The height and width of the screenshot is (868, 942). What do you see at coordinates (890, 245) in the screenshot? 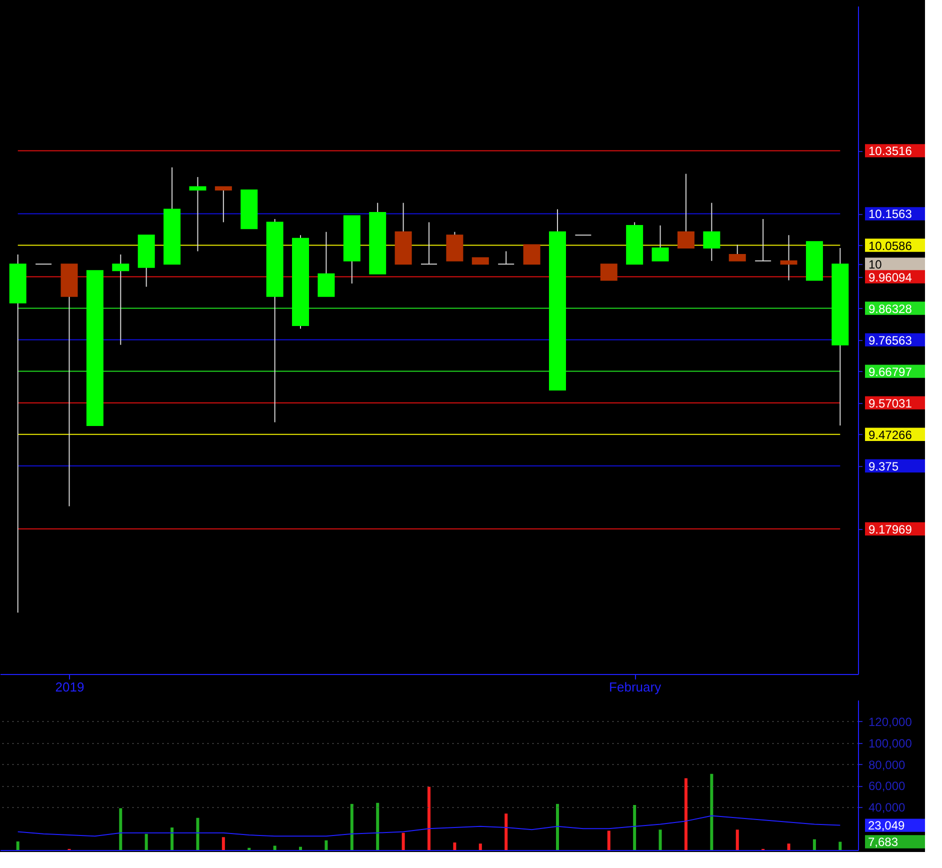
I see `y-tick-label: 10.0586` at bounding box center [890, 245].